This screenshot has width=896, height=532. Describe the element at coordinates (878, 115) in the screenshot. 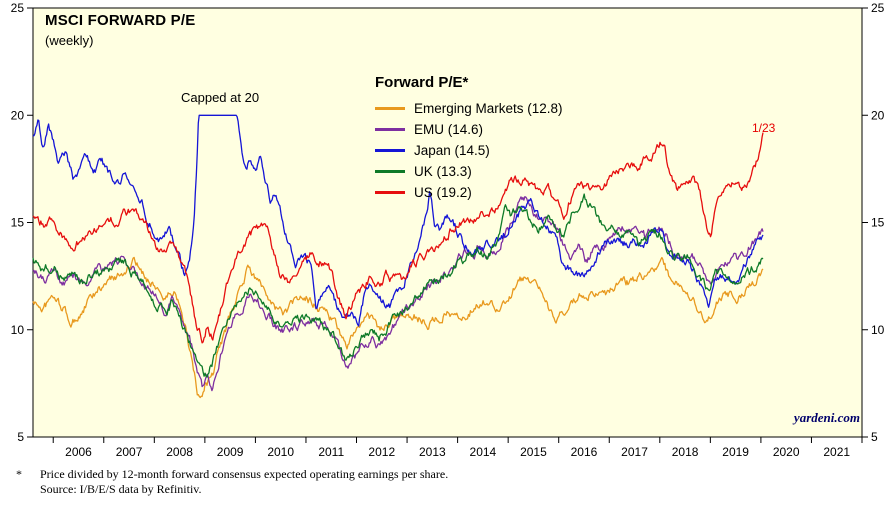

I see `y-tick-label-right: 20` at that location.